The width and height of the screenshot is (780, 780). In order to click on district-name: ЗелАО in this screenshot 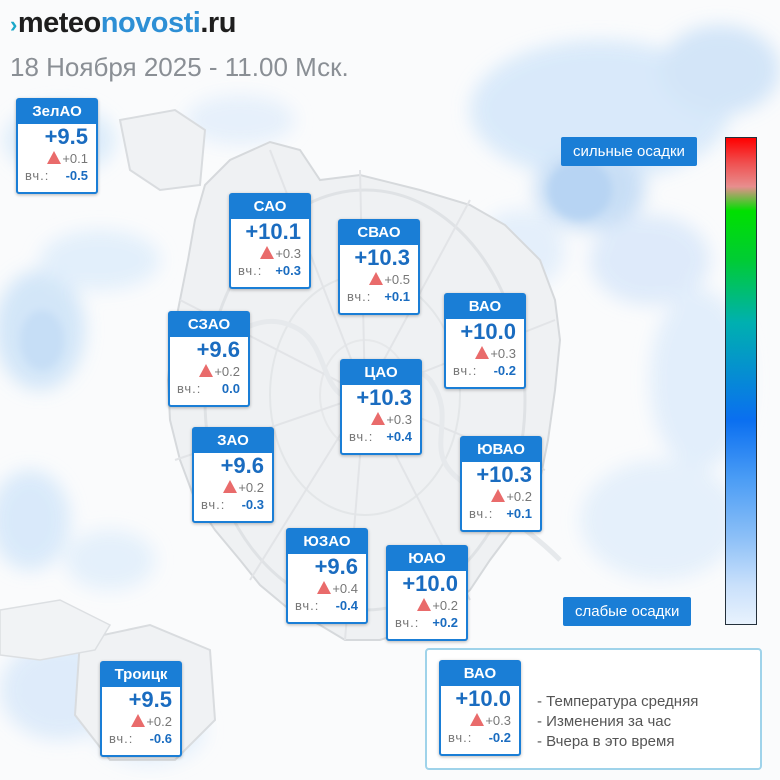, I will do `click(57, 112)`.